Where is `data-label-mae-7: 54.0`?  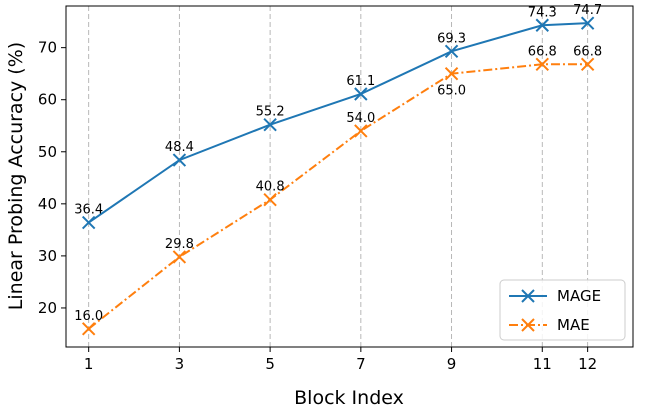
data-label-mae-7: 54.0 is located at coordinates (360, 118).